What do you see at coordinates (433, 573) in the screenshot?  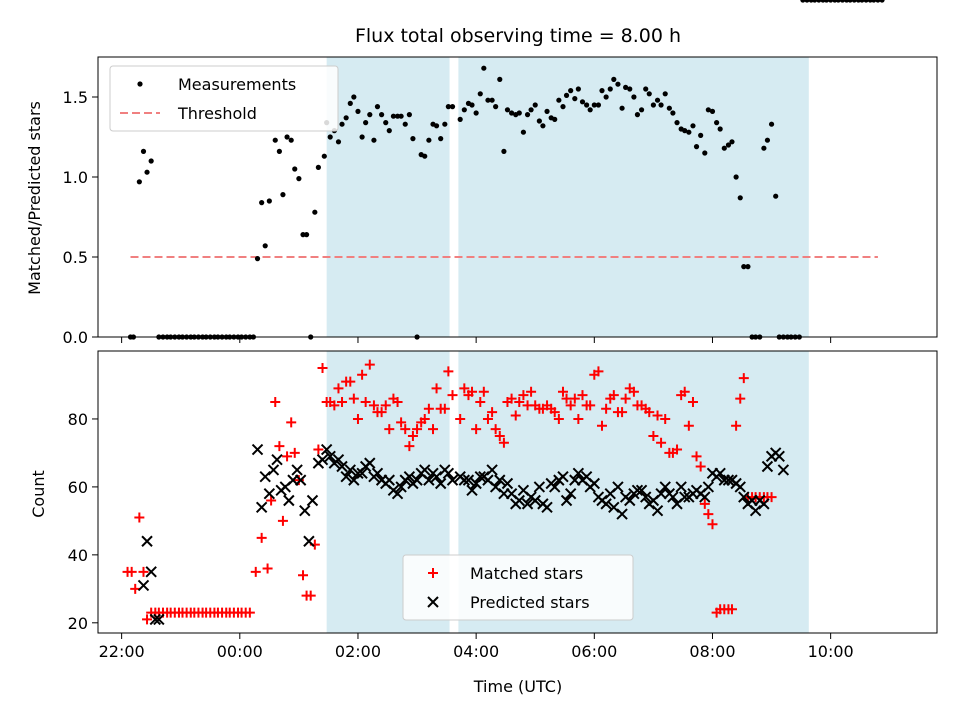 I see `legend-matched-marker` at bounding box center [433, 573].